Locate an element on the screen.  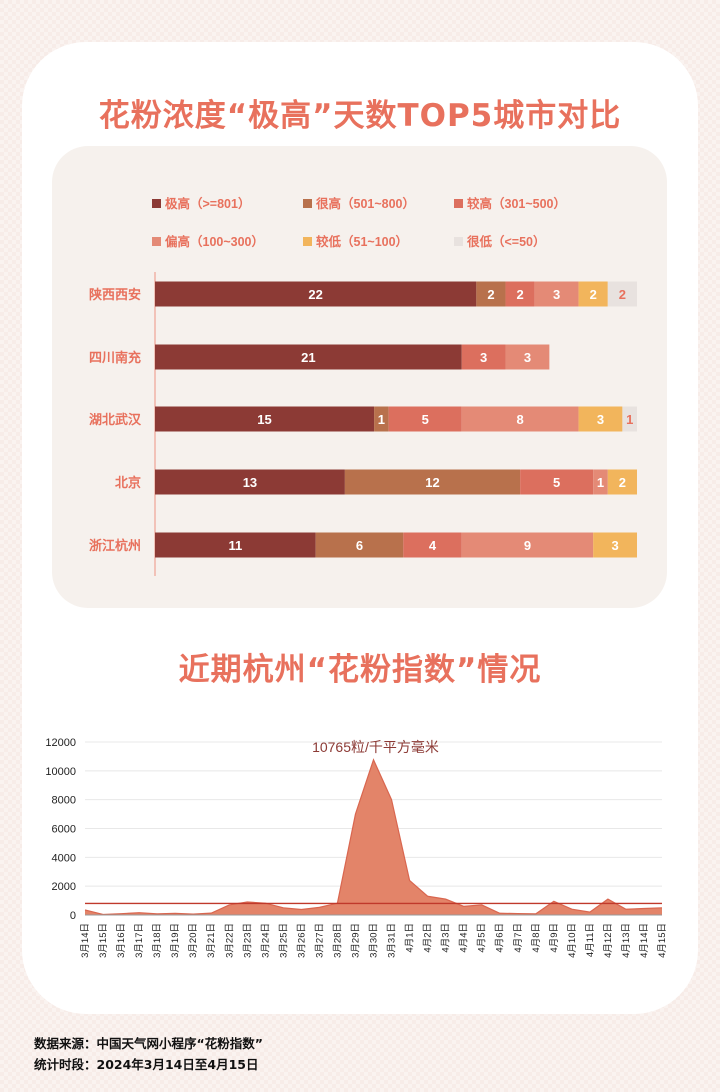
x-tick-label: 3月25日 is located at coordinates (283, 940).